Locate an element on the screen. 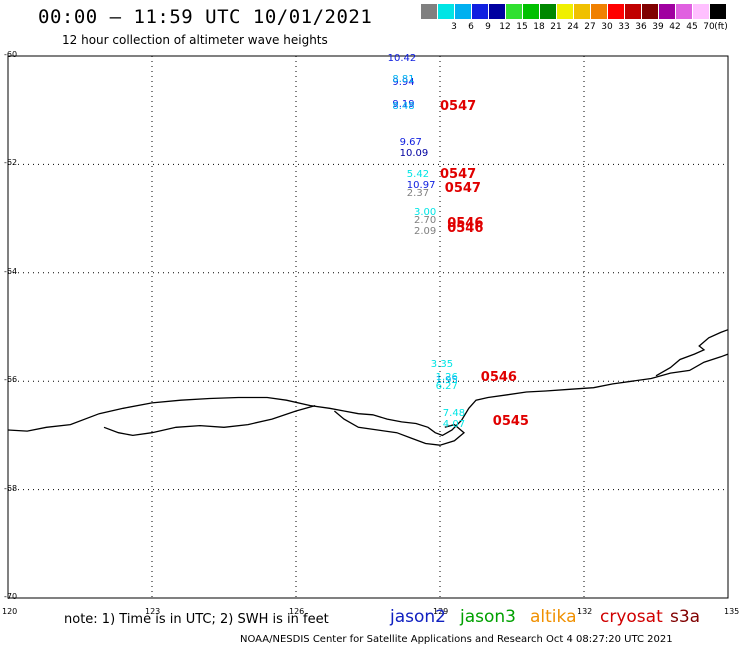  colorbar-label: 42 is located at coordinates (675, 27).